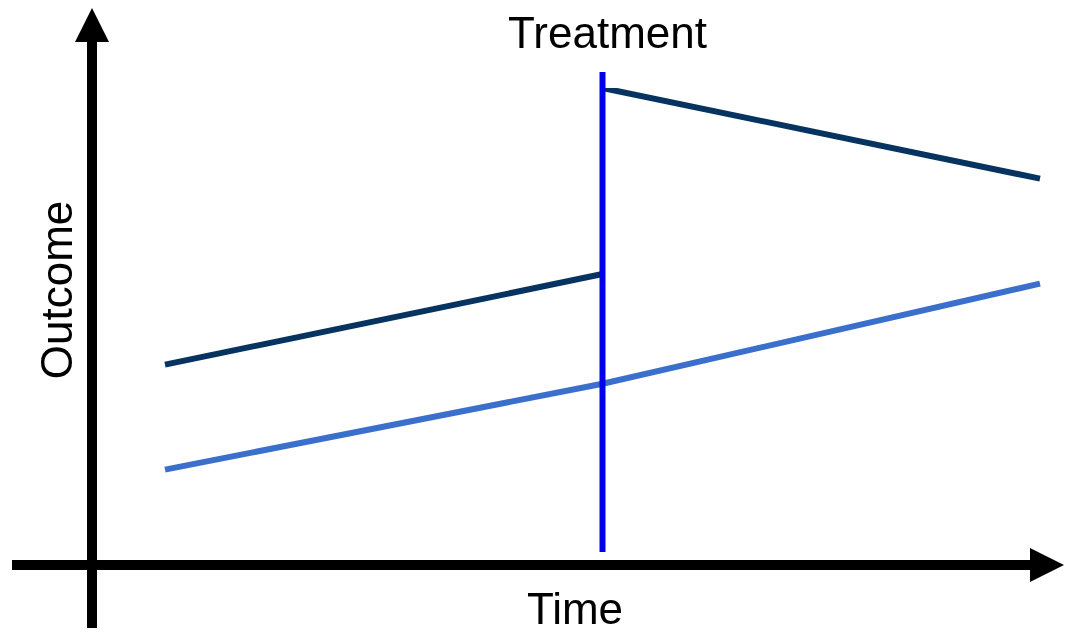 Image resolution: width=1066 pixels, height=639 pixels. Describe the element at coordinates (57, 290) in the screenshot. I see `y-axis-title: Outcome` at that location.